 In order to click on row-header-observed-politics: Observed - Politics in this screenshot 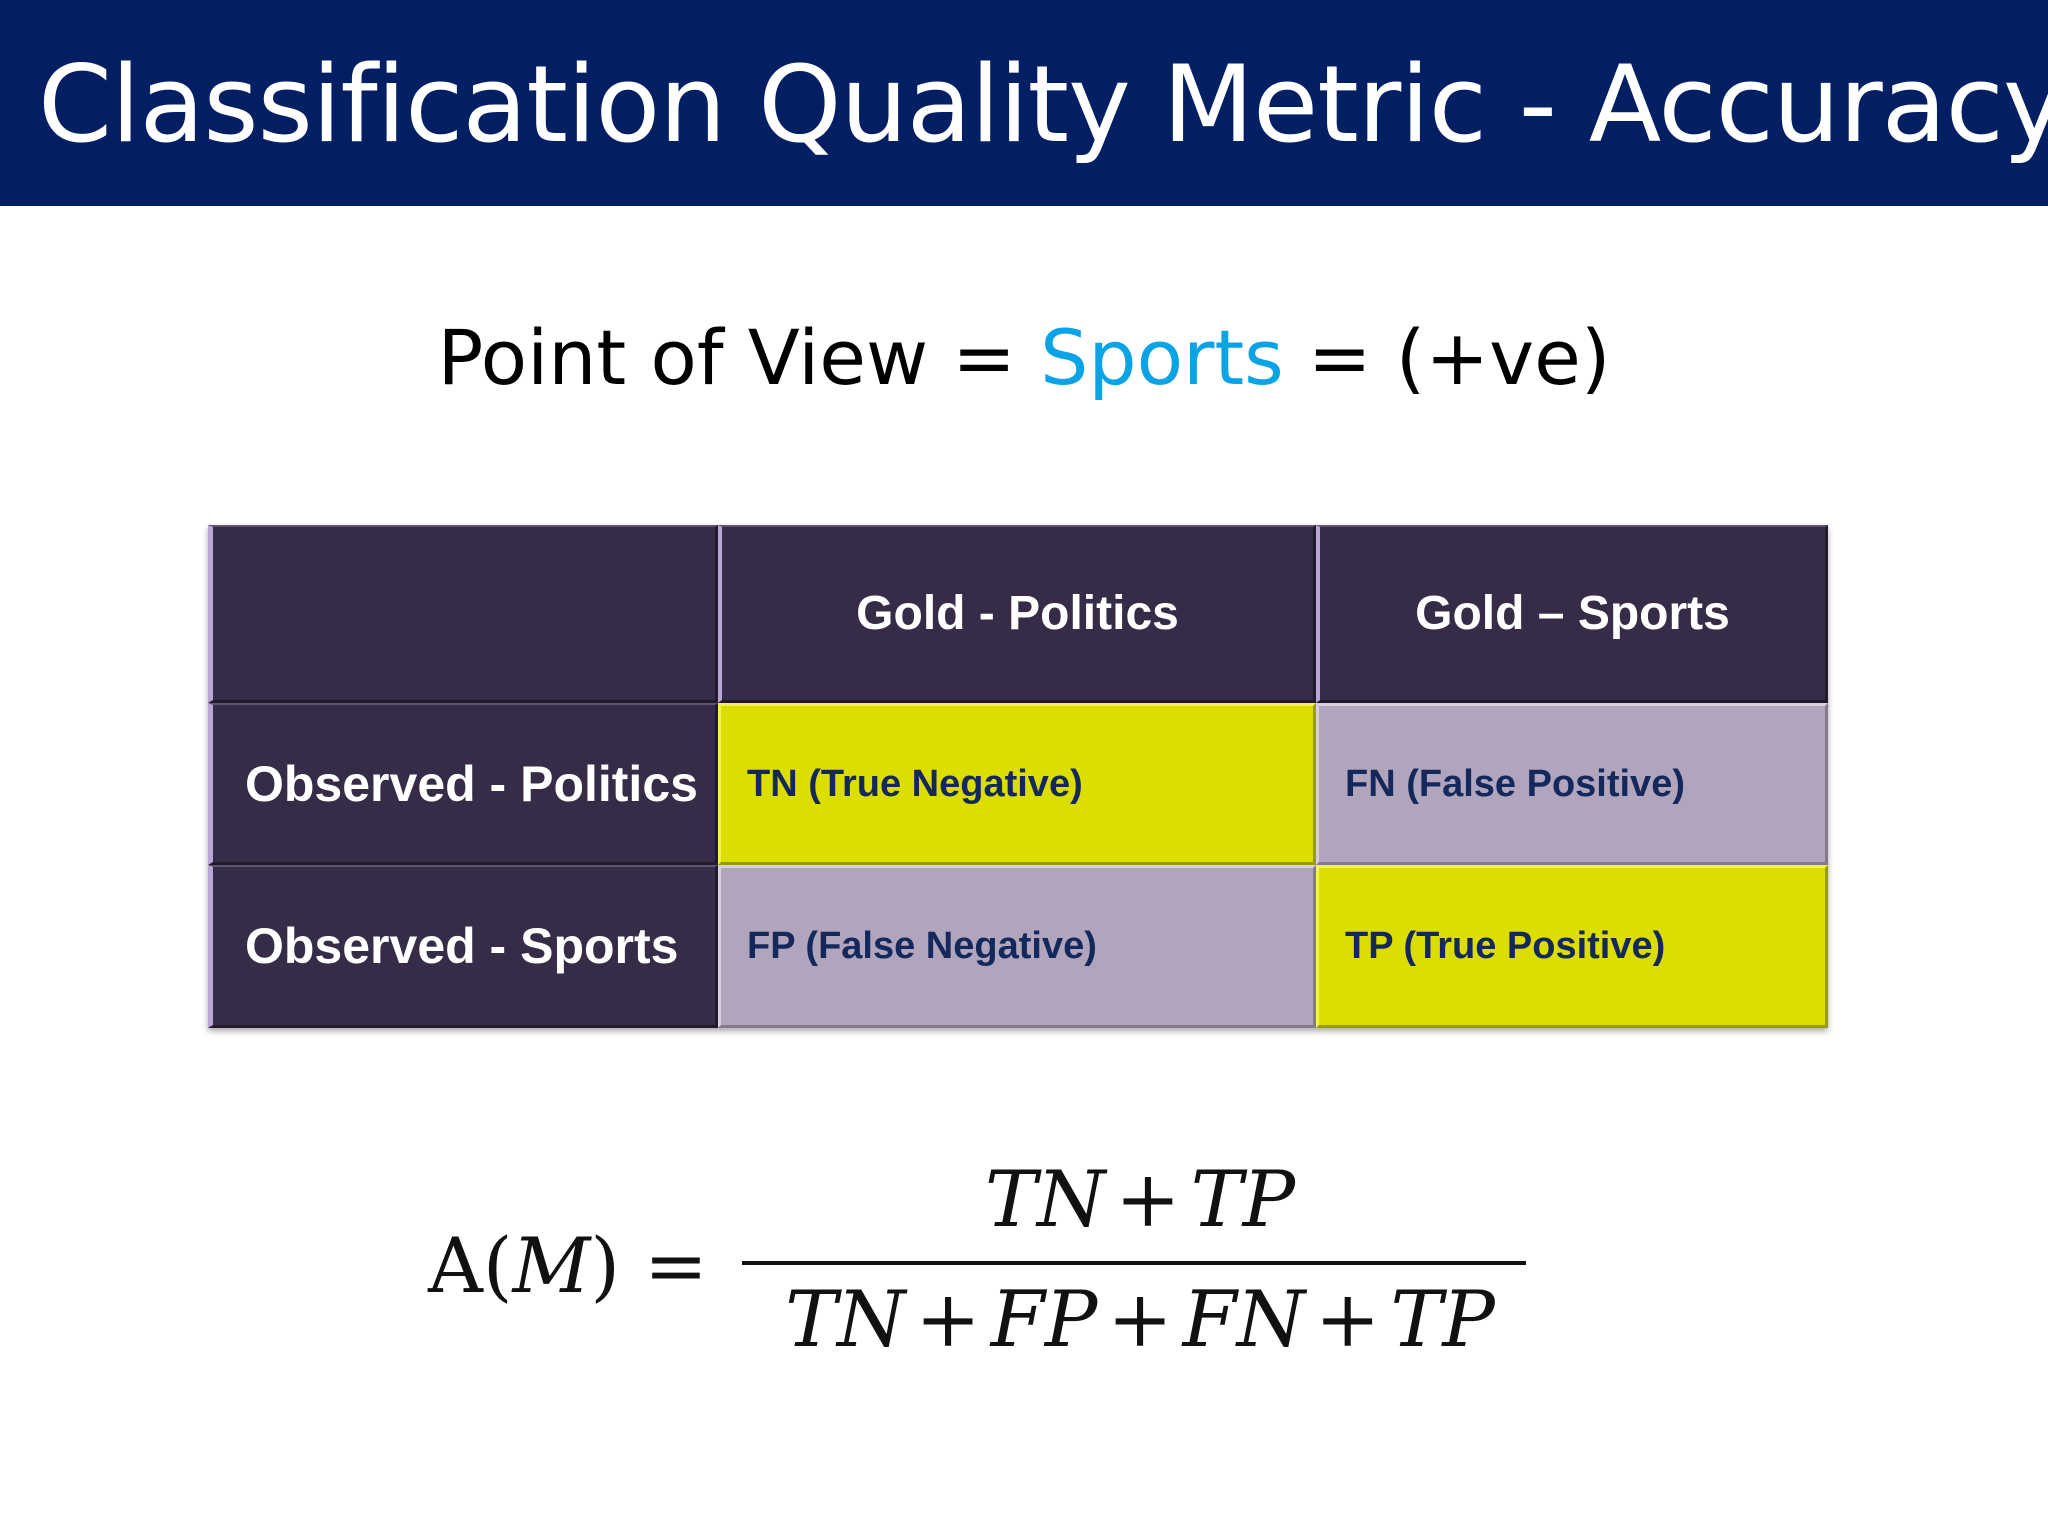, I will do `click(463, 784)`.